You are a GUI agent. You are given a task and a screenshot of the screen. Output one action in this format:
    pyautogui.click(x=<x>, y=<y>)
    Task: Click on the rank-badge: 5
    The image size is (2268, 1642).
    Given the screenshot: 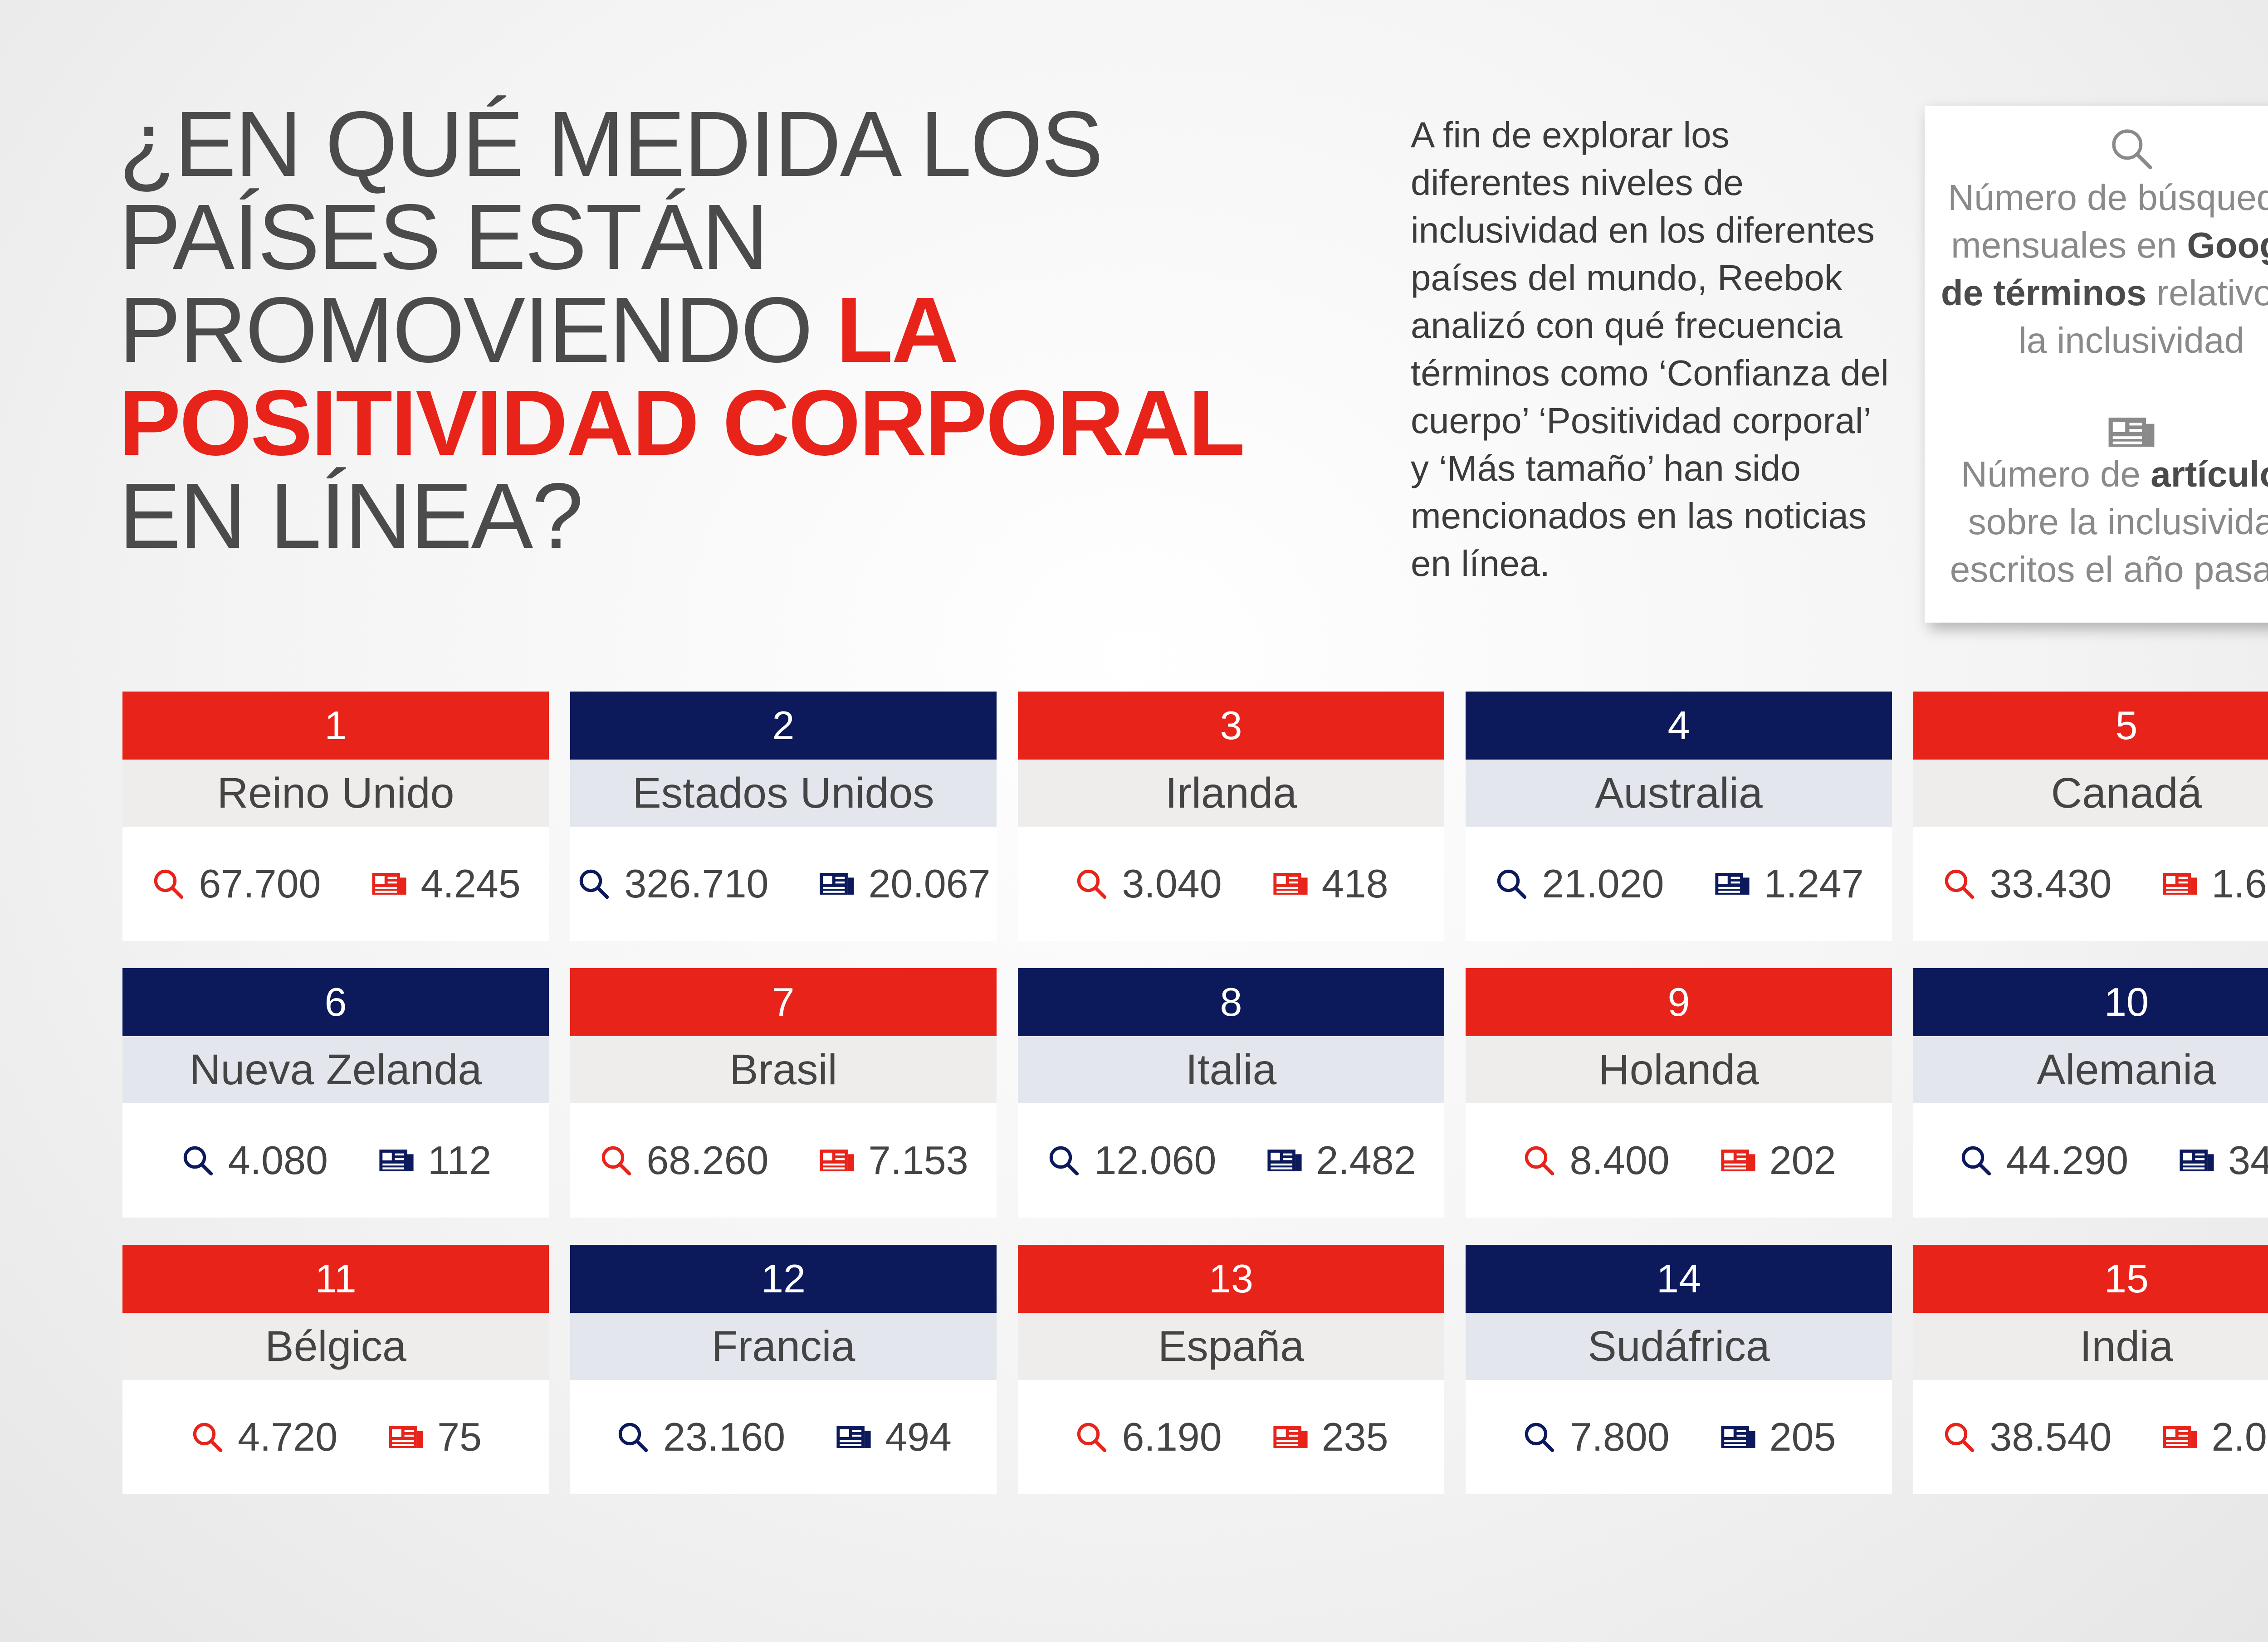 What is the action you would take?
    pyautogui.click(x=2091, y=726)
    